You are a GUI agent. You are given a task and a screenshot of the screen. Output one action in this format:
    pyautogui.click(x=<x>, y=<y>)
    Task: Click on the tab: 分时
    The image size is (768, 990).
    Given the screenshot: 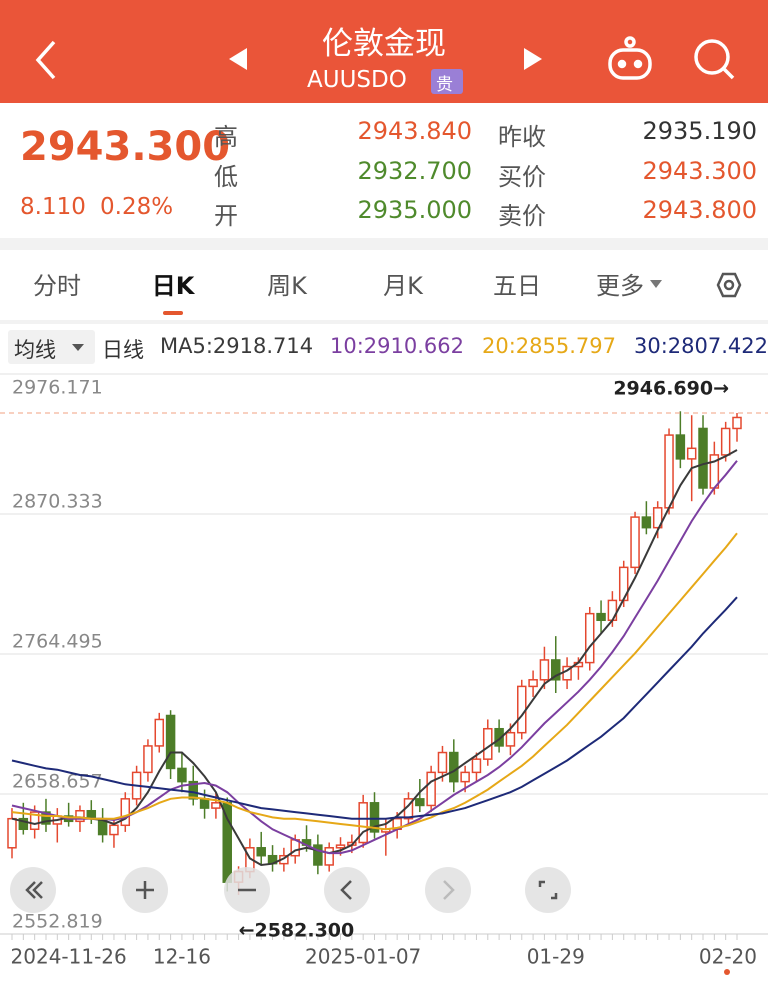 What is the action you would take?
    pyautogui.click(x=57, y=286)
    